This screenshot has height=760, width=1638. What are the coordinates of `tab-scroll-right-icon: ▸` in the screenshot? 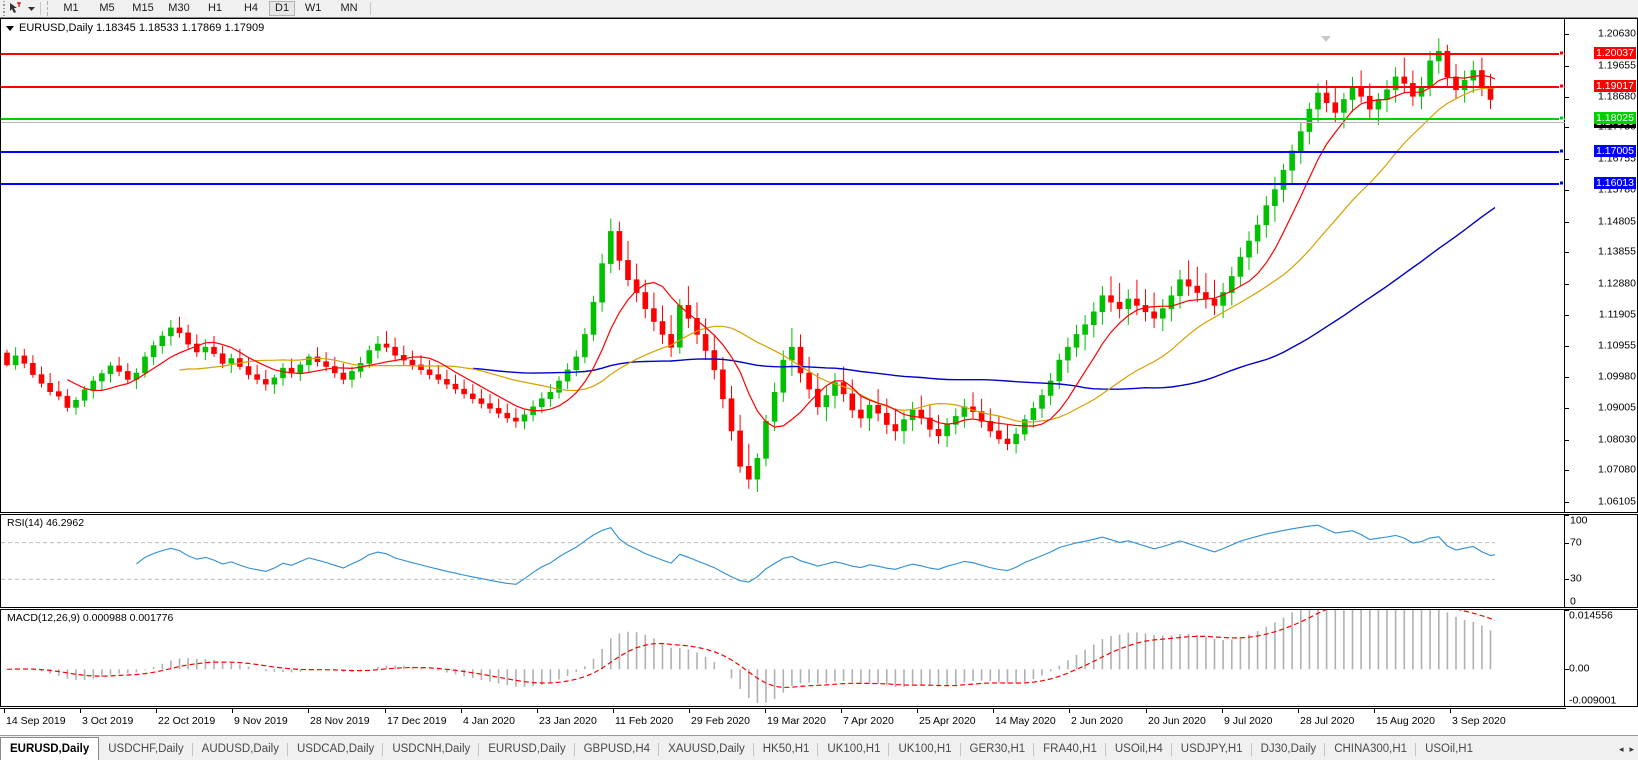 It's located at (1631, 749).